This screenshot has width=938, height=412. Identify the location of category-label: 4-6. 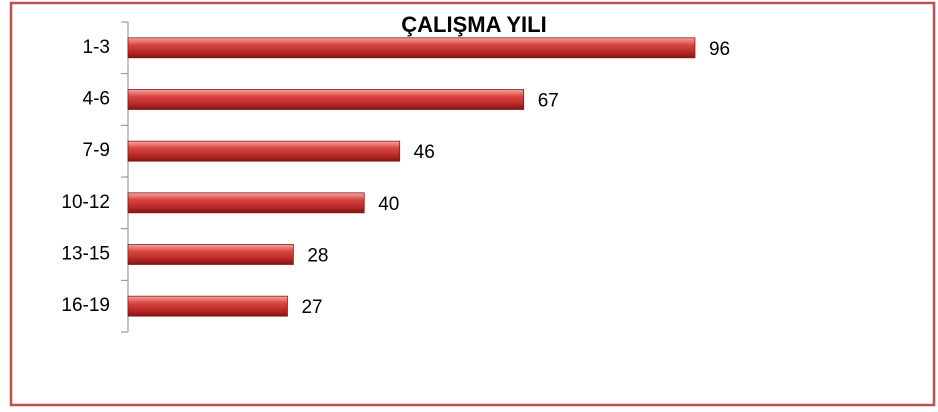
(96, 99).